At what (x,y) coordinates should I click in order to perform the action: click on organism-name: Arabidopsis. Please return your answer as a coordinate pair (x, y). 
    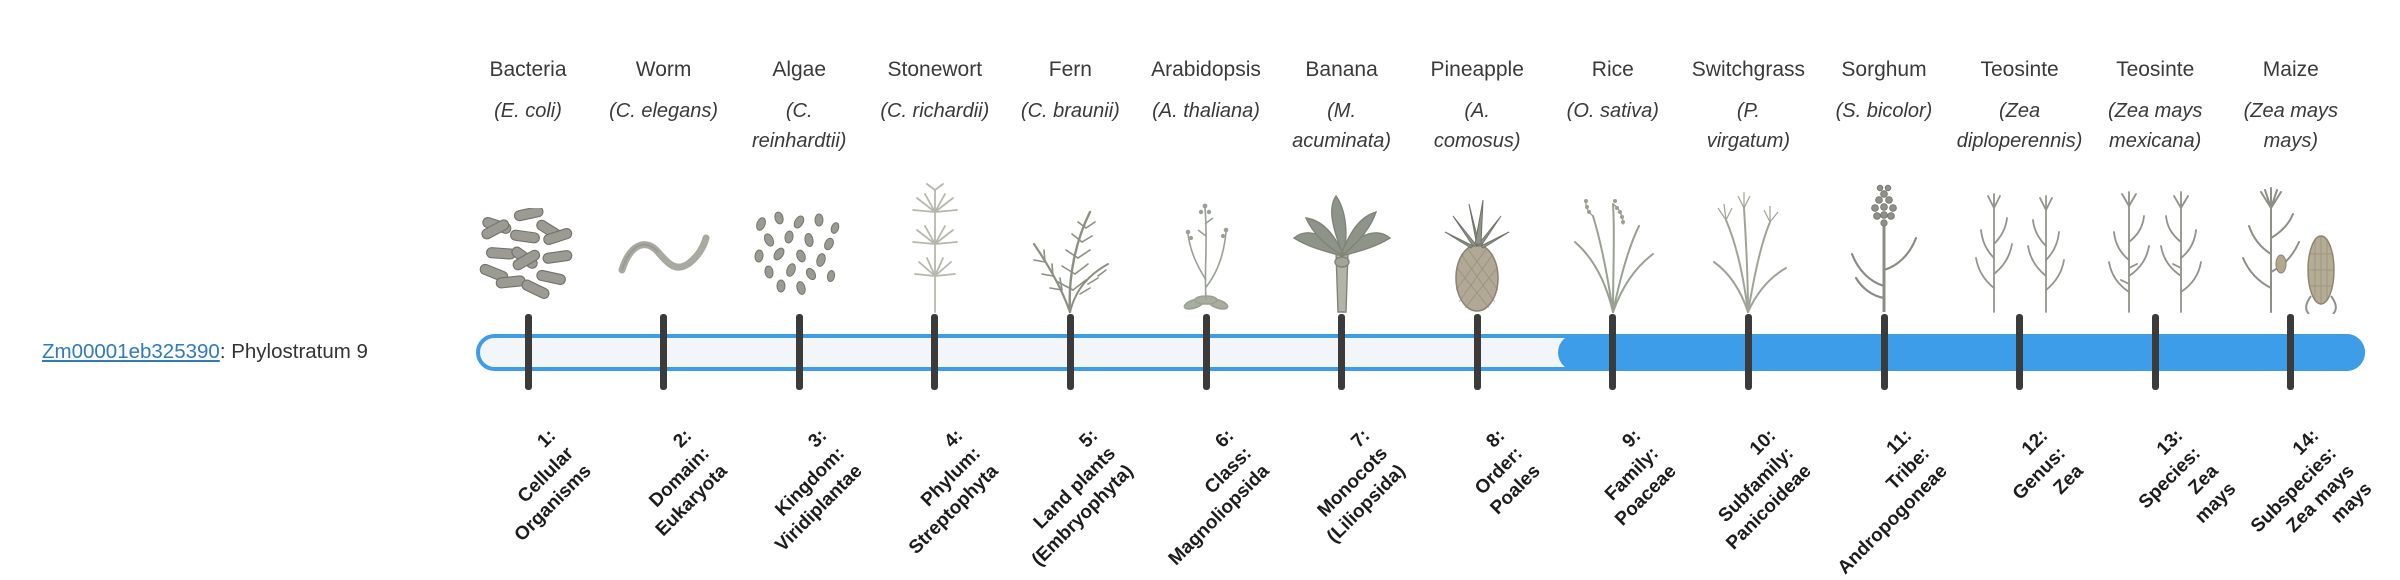
    Looking at the image, I should click on (1206, 69).